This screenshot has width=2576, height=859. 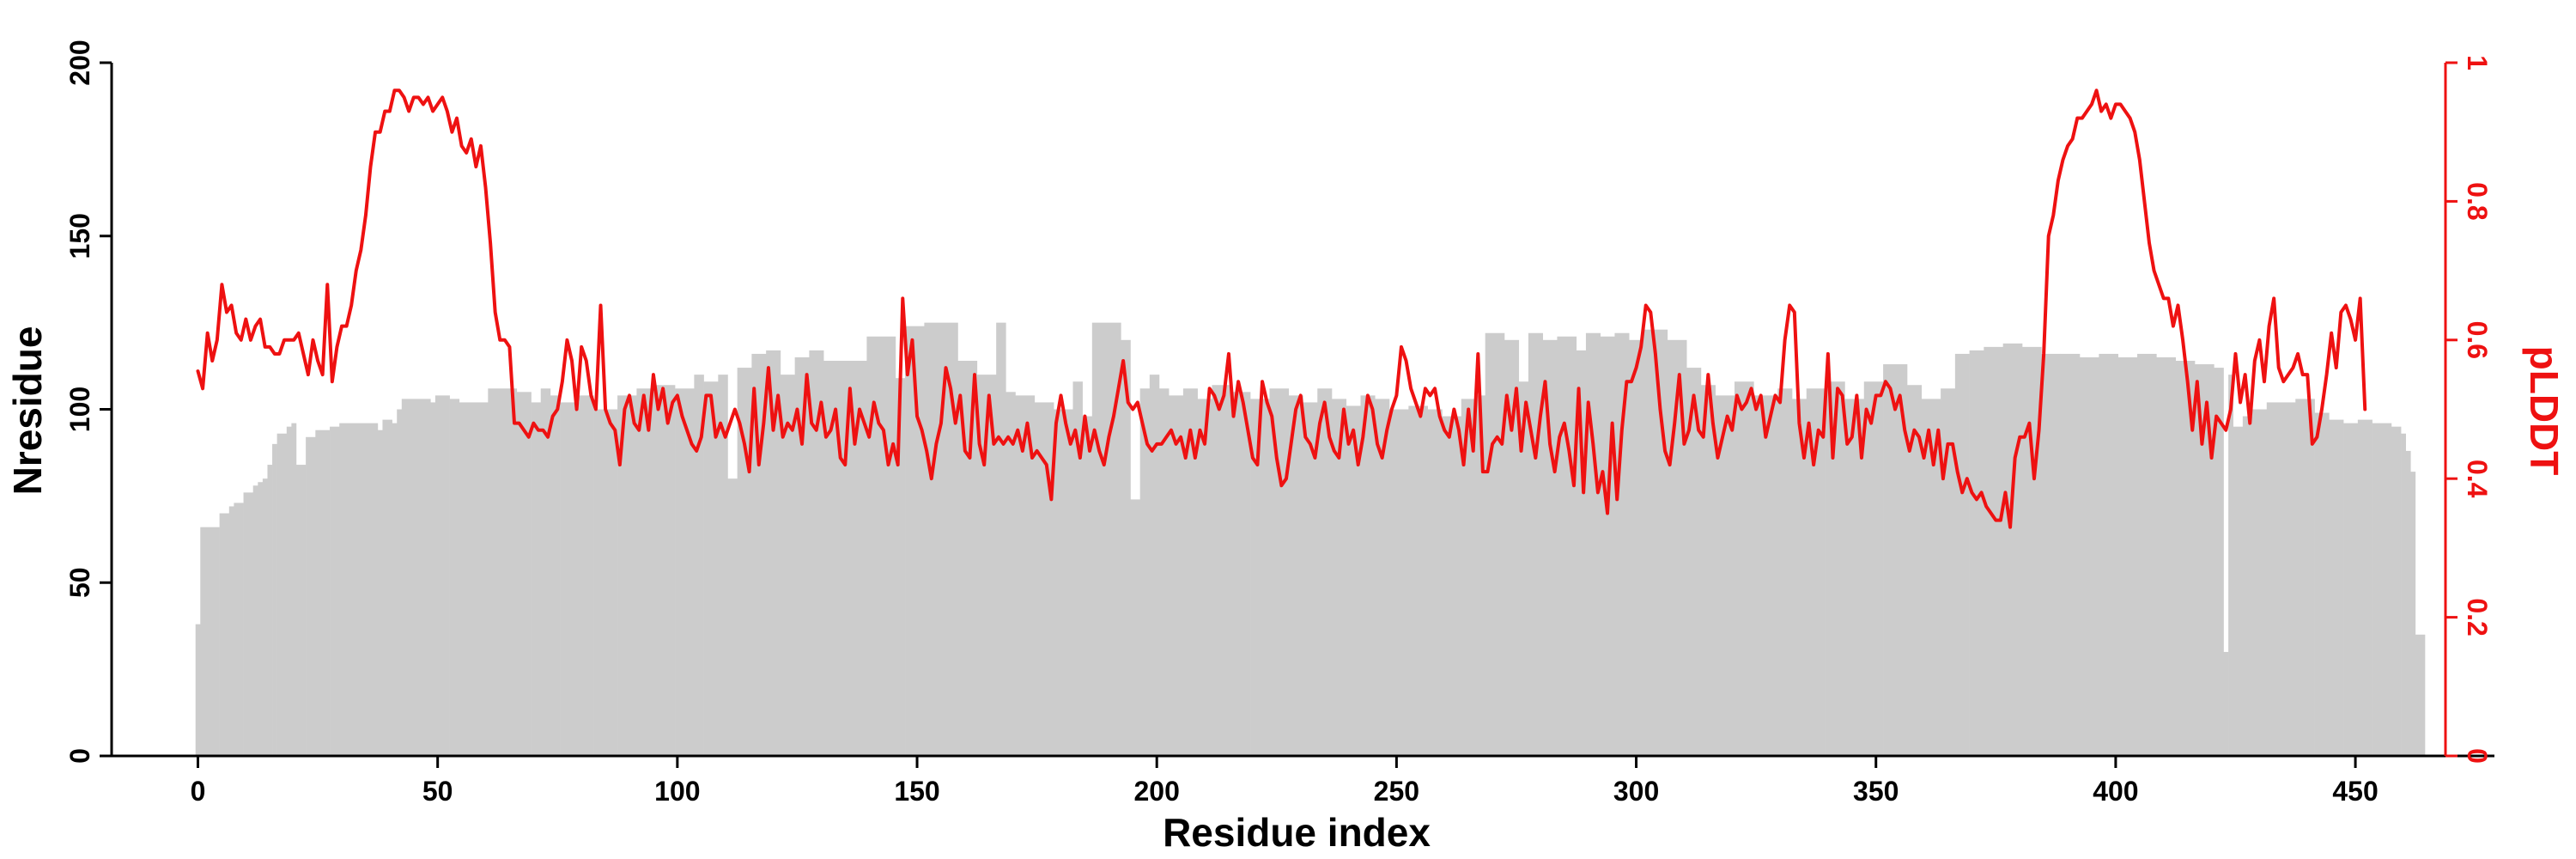 What do you see at coordinates (2478, 617) in the screenshot?
I see `right-tick-label: 0.2` at bounding box center [2478, 617].